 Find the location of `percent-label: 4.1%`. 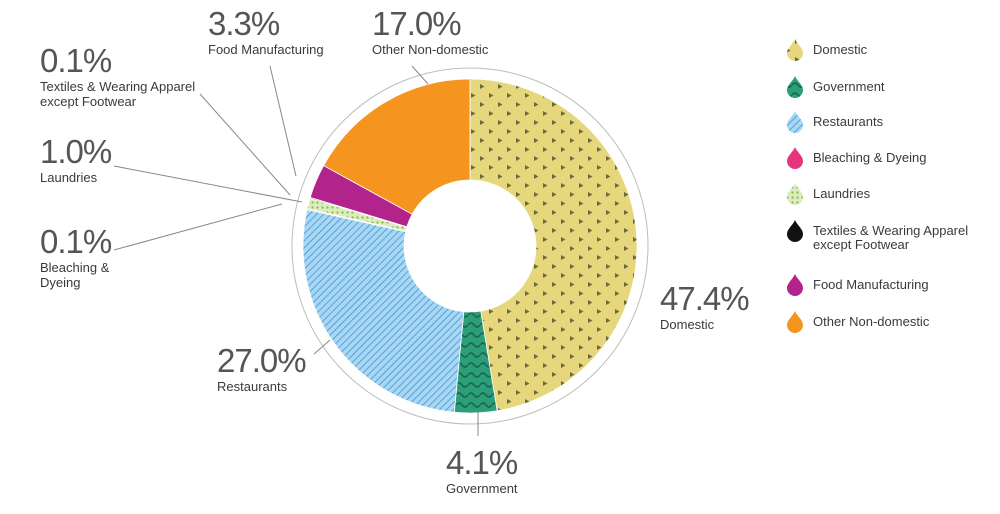

percent-label: 4.1% is located at coordinates (482, 462).